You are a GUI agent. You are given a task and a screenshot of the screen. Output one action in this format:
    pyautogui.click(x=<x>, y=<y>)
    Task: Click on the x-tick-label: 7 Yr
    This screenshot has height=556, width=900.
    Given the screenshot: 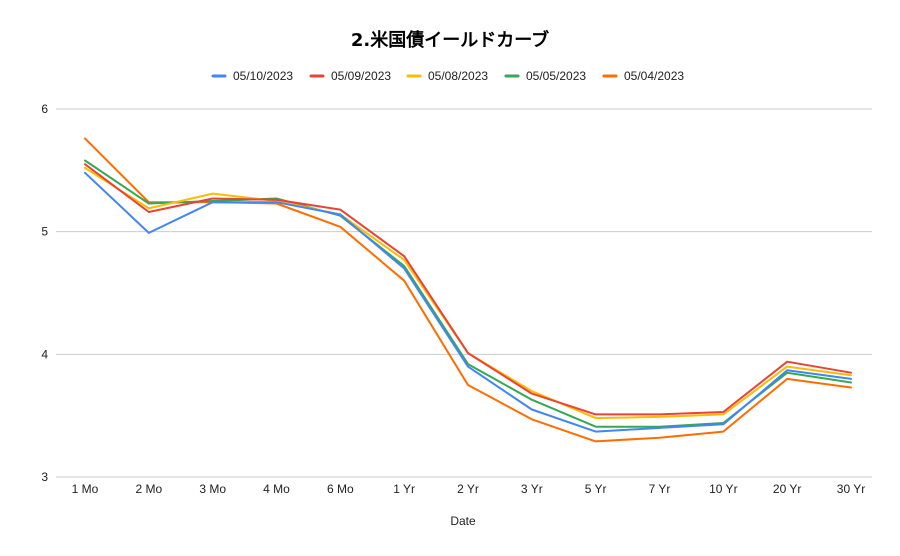 What is the action you would take?
    pyautogui.click(x=660, y=489)
    